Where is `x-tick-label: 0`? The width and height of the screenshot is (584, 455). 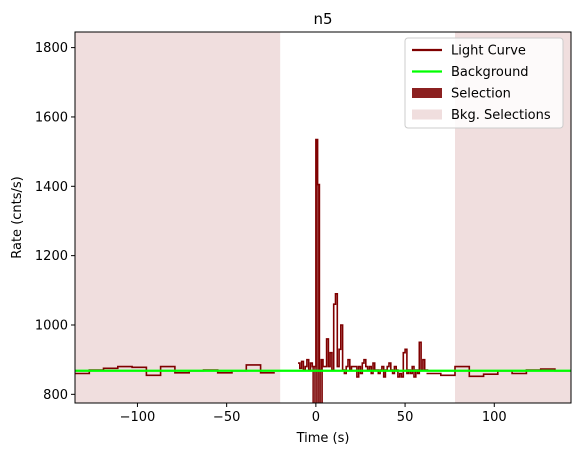 x-tick-label: 0 is located at coordinates (316, 417).